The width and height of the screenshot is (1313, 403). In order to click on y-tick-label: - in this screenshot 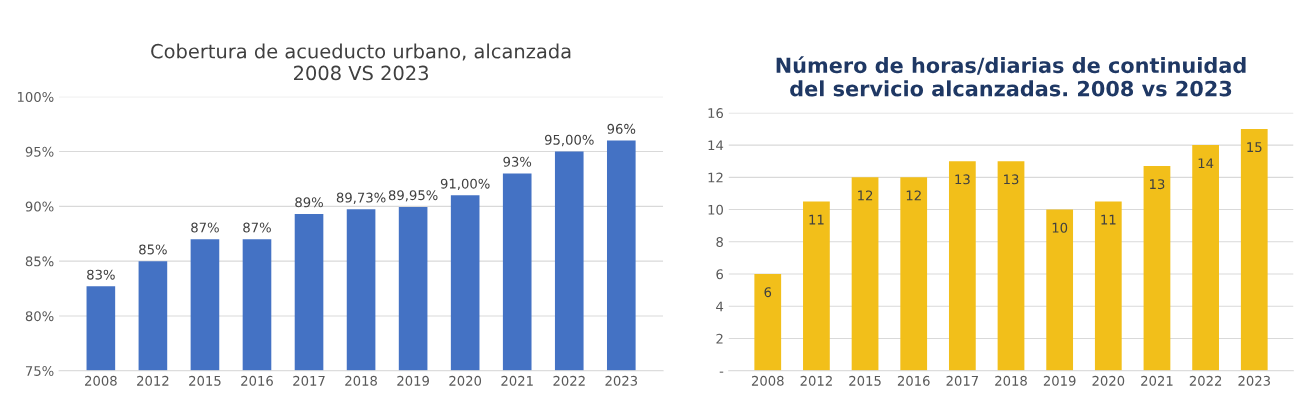, I will do `click(721, 372)`.